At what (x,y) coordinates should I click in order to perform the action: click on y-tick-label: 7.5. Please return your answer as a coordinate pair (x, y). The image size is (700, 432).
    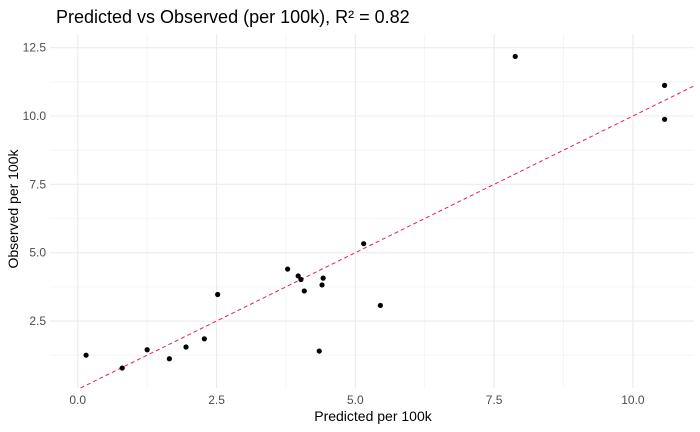
    Looking at the image, I should click on (37, 184).